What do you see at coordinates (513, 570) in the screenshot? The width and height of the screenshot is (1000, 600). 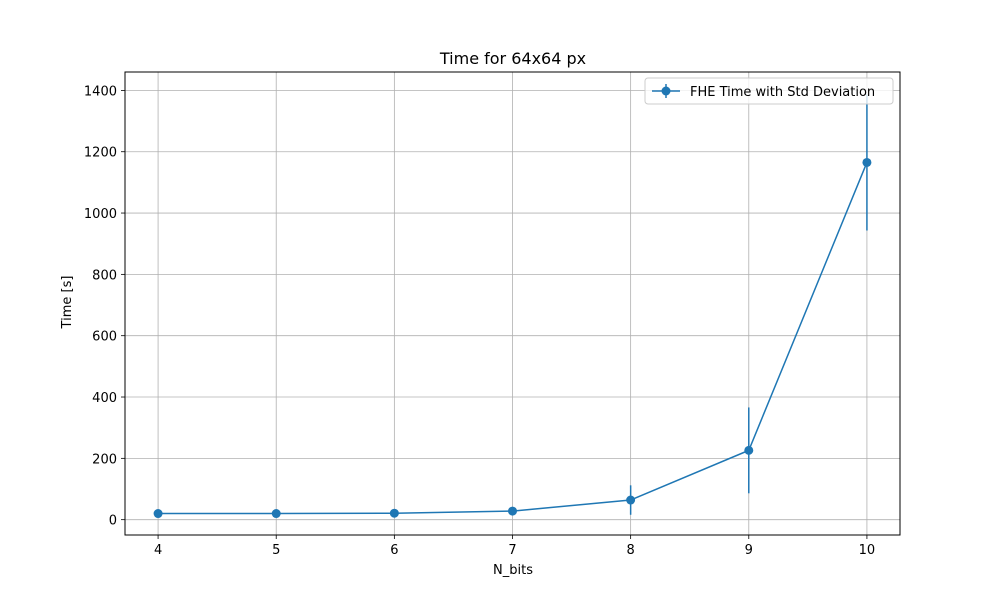 I see `x-axis-label: N_bits` at bounding box center [513, 570].